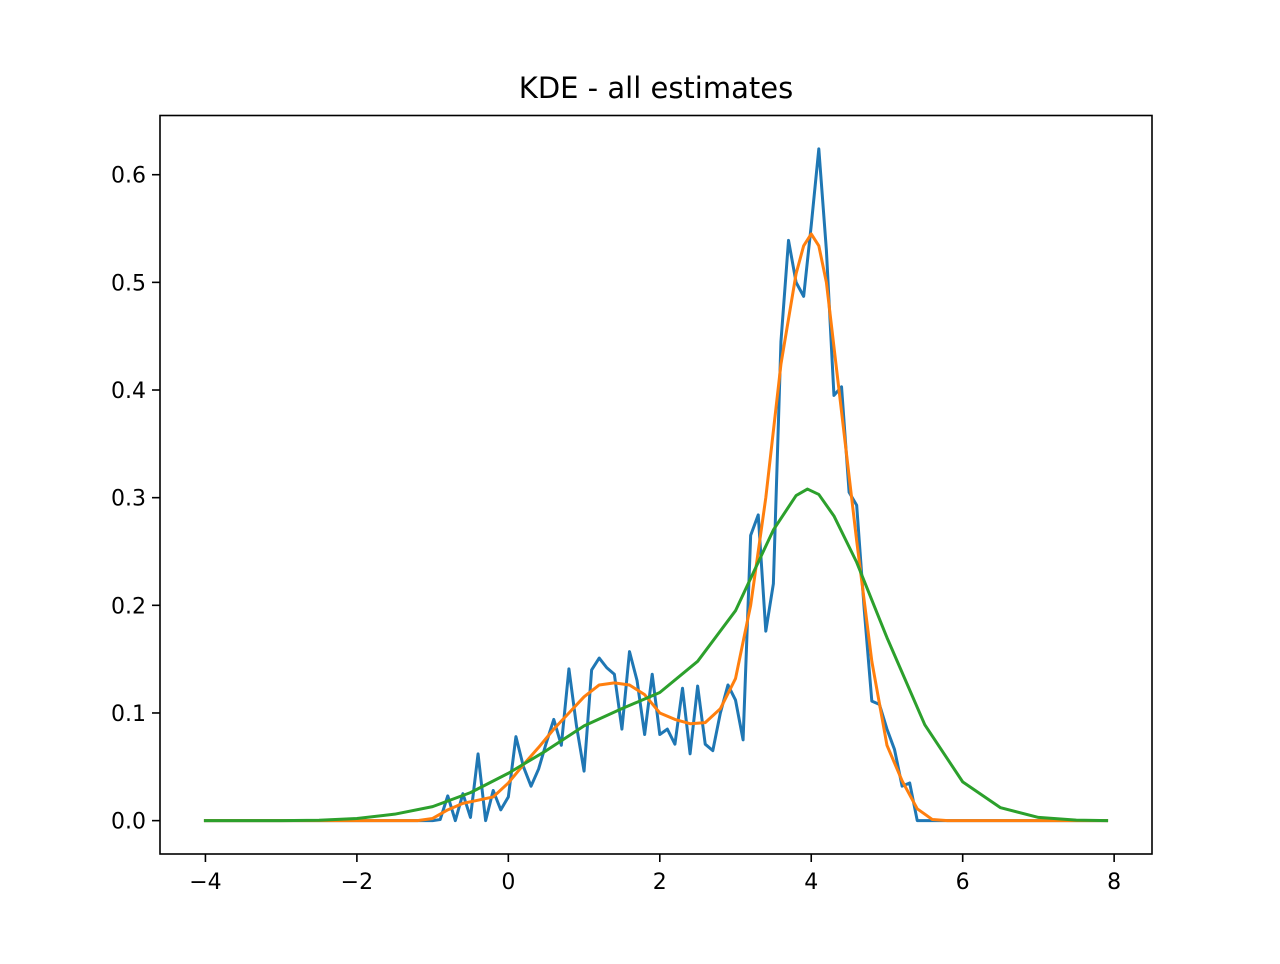 The height and width of the screenshot is (964, 1280). I want to click on y-tick-label: 0.0, so click(128, 822).